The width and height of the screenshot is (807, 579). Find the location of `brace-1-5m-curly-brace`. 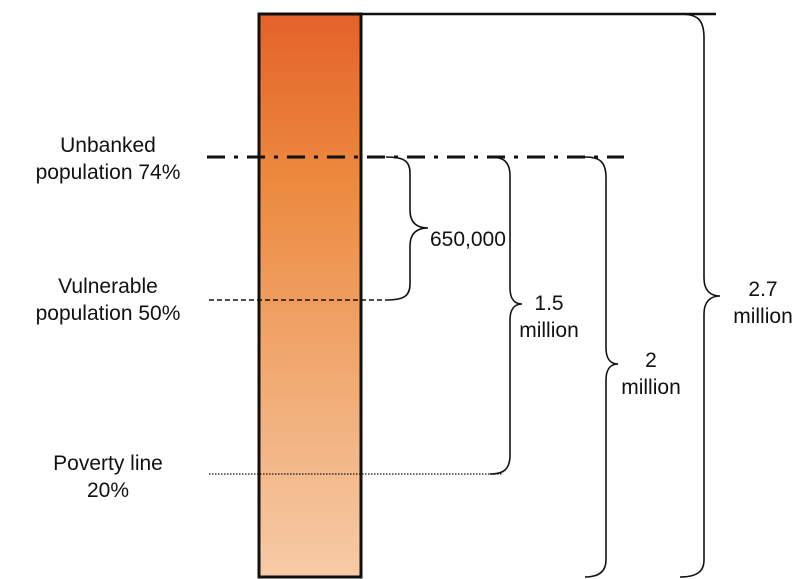

brace-1-5m-curly-brace is located at coordinates (506, 315).